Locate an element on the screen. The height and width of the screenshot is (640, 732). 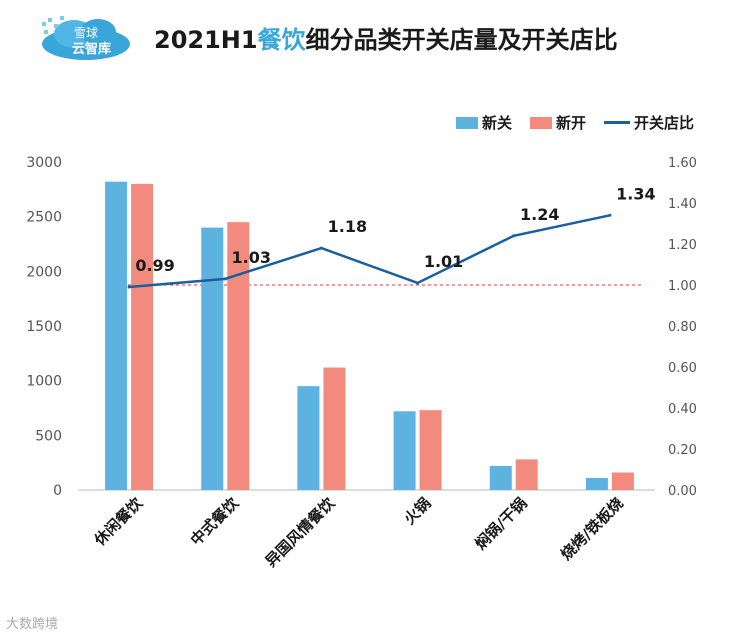
title-prefix: 2021H1 is located at coordinates (206, 40).